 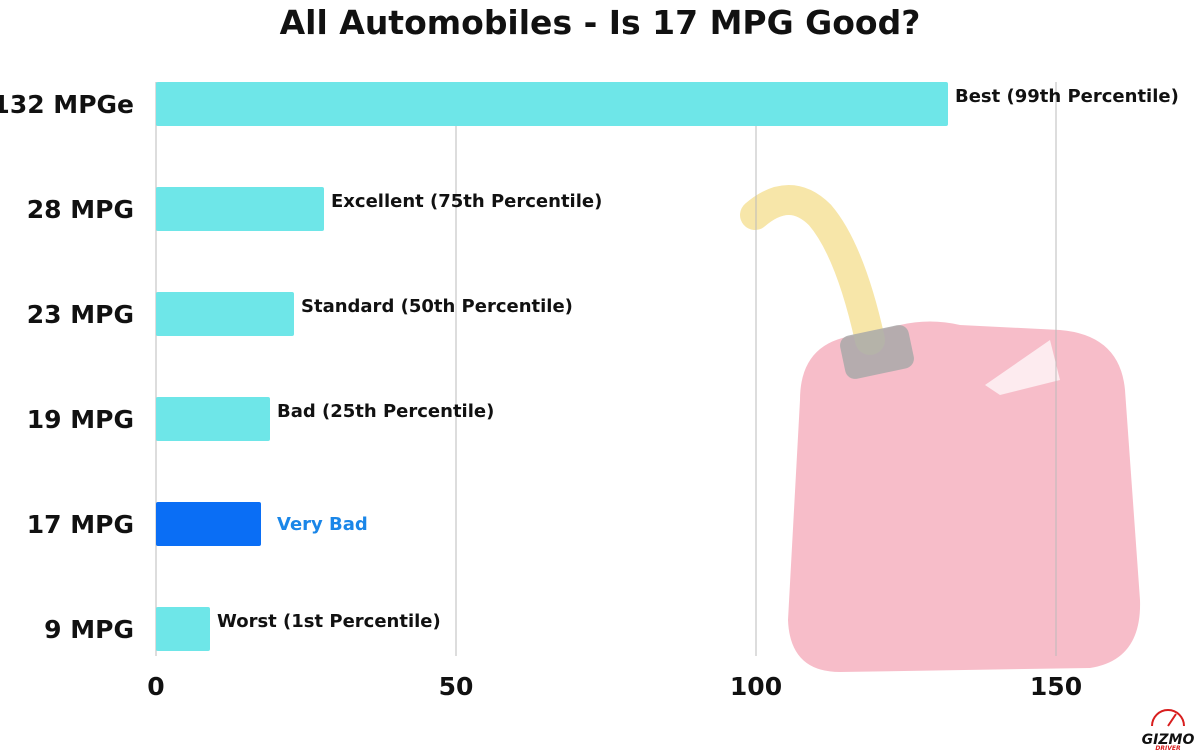 What do you see at coordinates (437, 306) in the screenshot?
I see `data-label: Standard (50th Percentile)` at bounding box center [437, 306].